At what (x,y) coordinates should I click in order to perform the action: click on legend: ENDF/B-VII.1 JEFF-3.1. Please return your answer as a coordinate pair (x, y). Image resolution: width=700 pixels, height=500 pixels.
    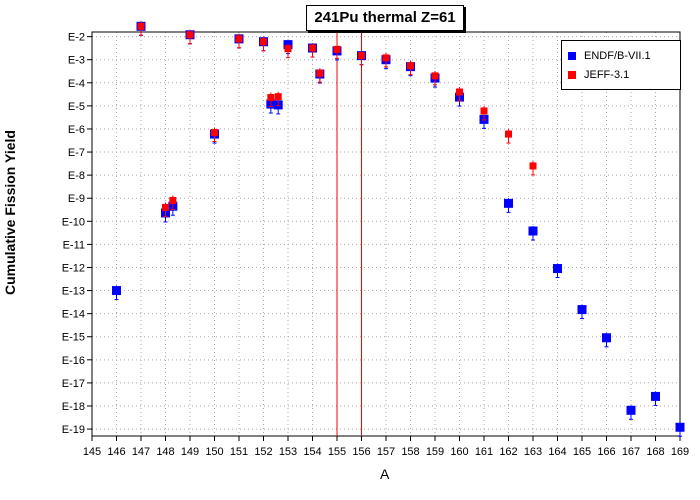
    Looking at the image, I should click on (621, 65).